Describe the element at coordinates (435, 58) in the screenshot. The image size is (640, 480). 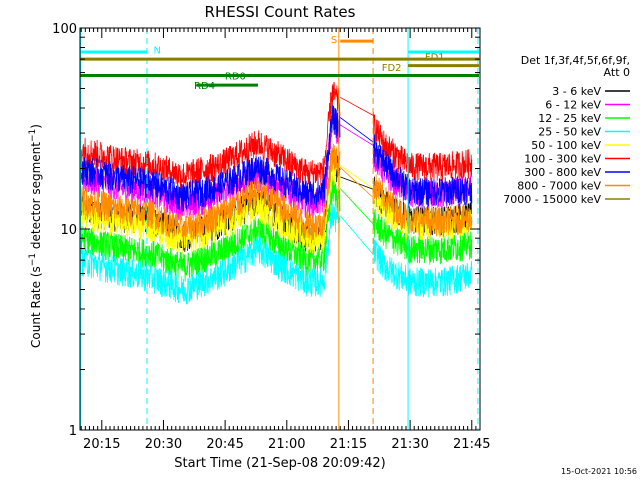
I see `marker-label-2: FD1` at that location.